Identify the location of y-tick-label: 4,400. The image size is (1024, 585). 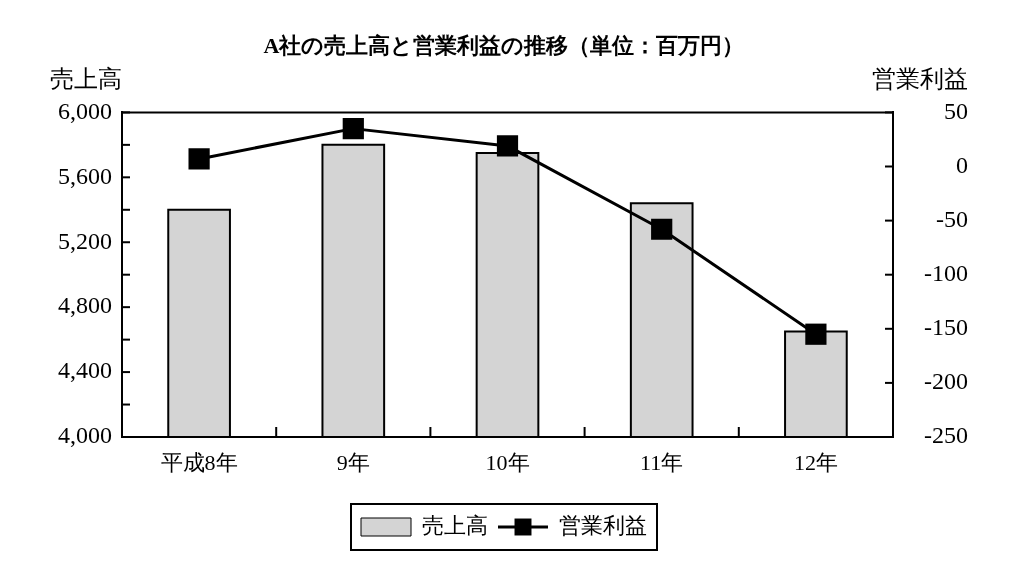
(85, 370).